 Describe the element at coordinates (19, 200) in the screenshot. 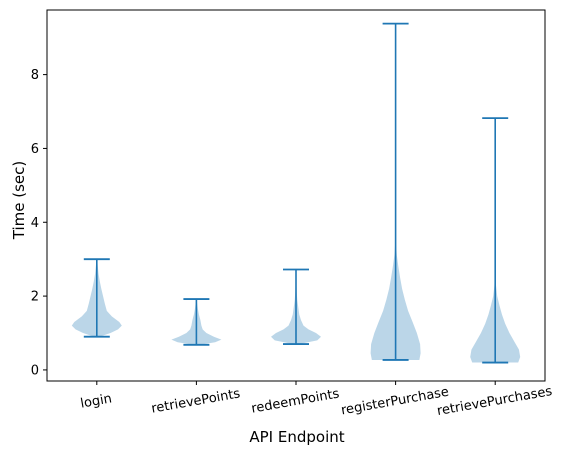

I see `y-axis-title: Time (sec)` at that location.